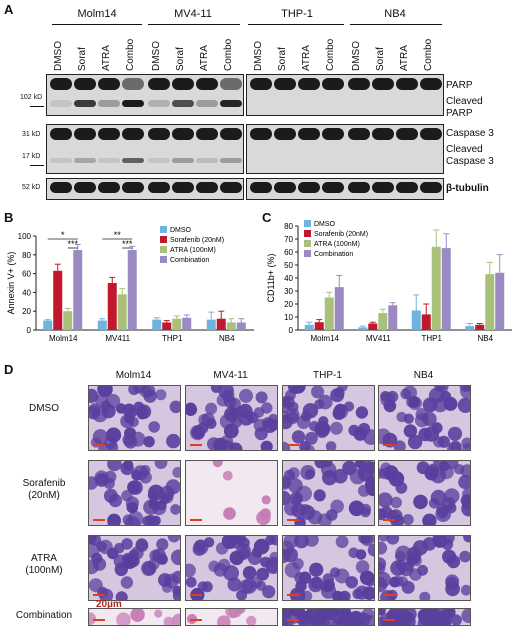 This screenshot has height=626, width=520. What do you see at coordinates (428, 54) in the screenshot?
I see `lane-label: Combo` at bounding box center [428, 54].